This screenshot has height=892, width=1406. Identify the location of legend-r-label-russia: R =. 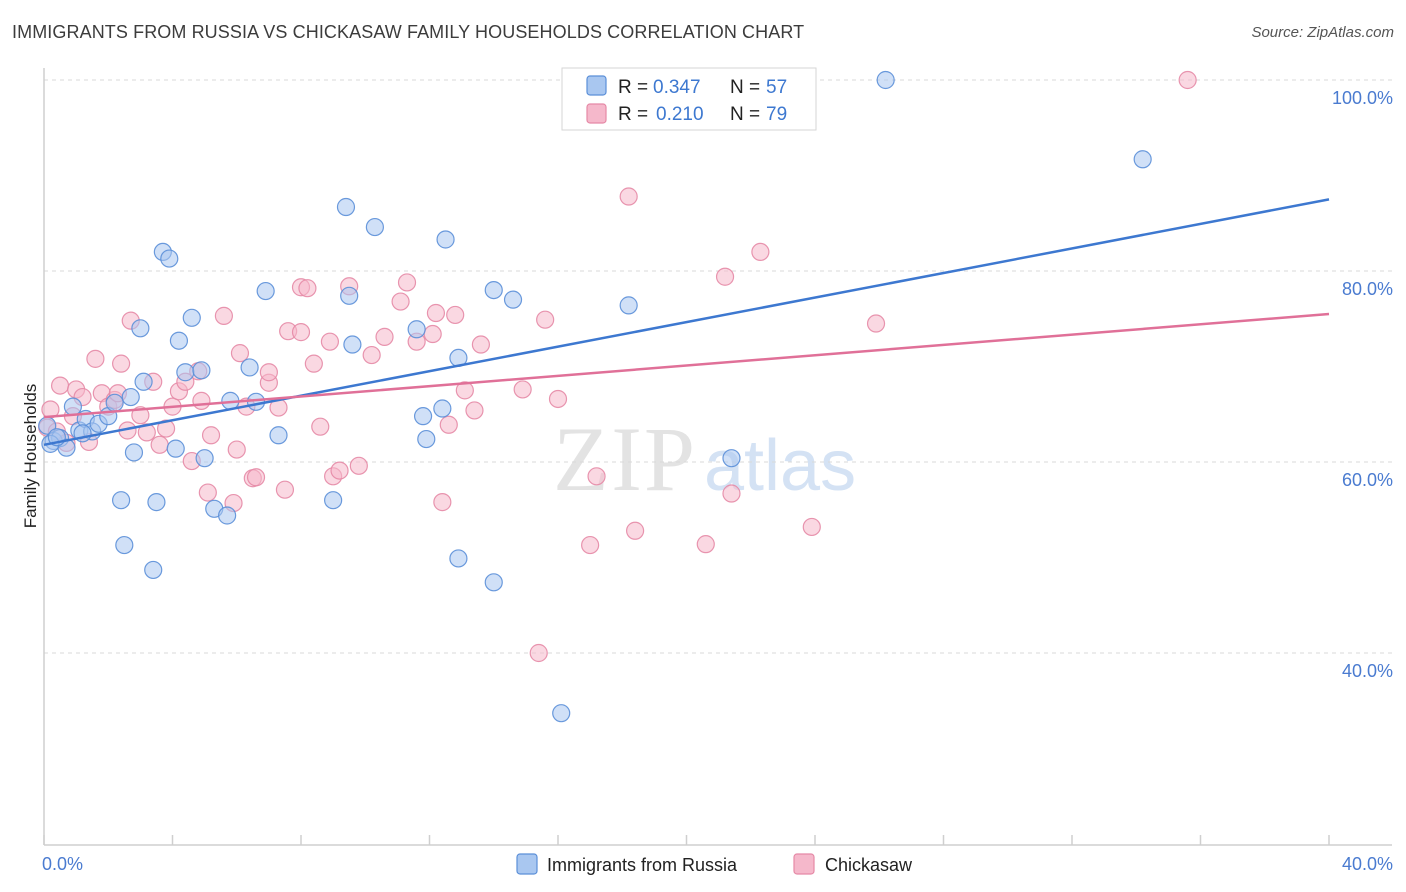
(633, 87).